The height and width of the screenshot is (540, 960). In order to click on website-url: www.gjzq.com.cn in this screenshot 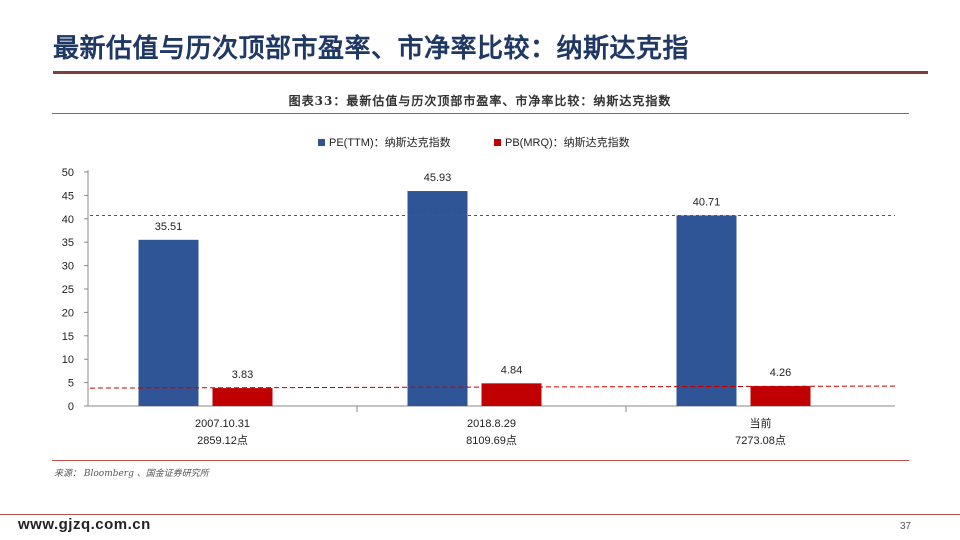, I will do `click(84, 524)`.